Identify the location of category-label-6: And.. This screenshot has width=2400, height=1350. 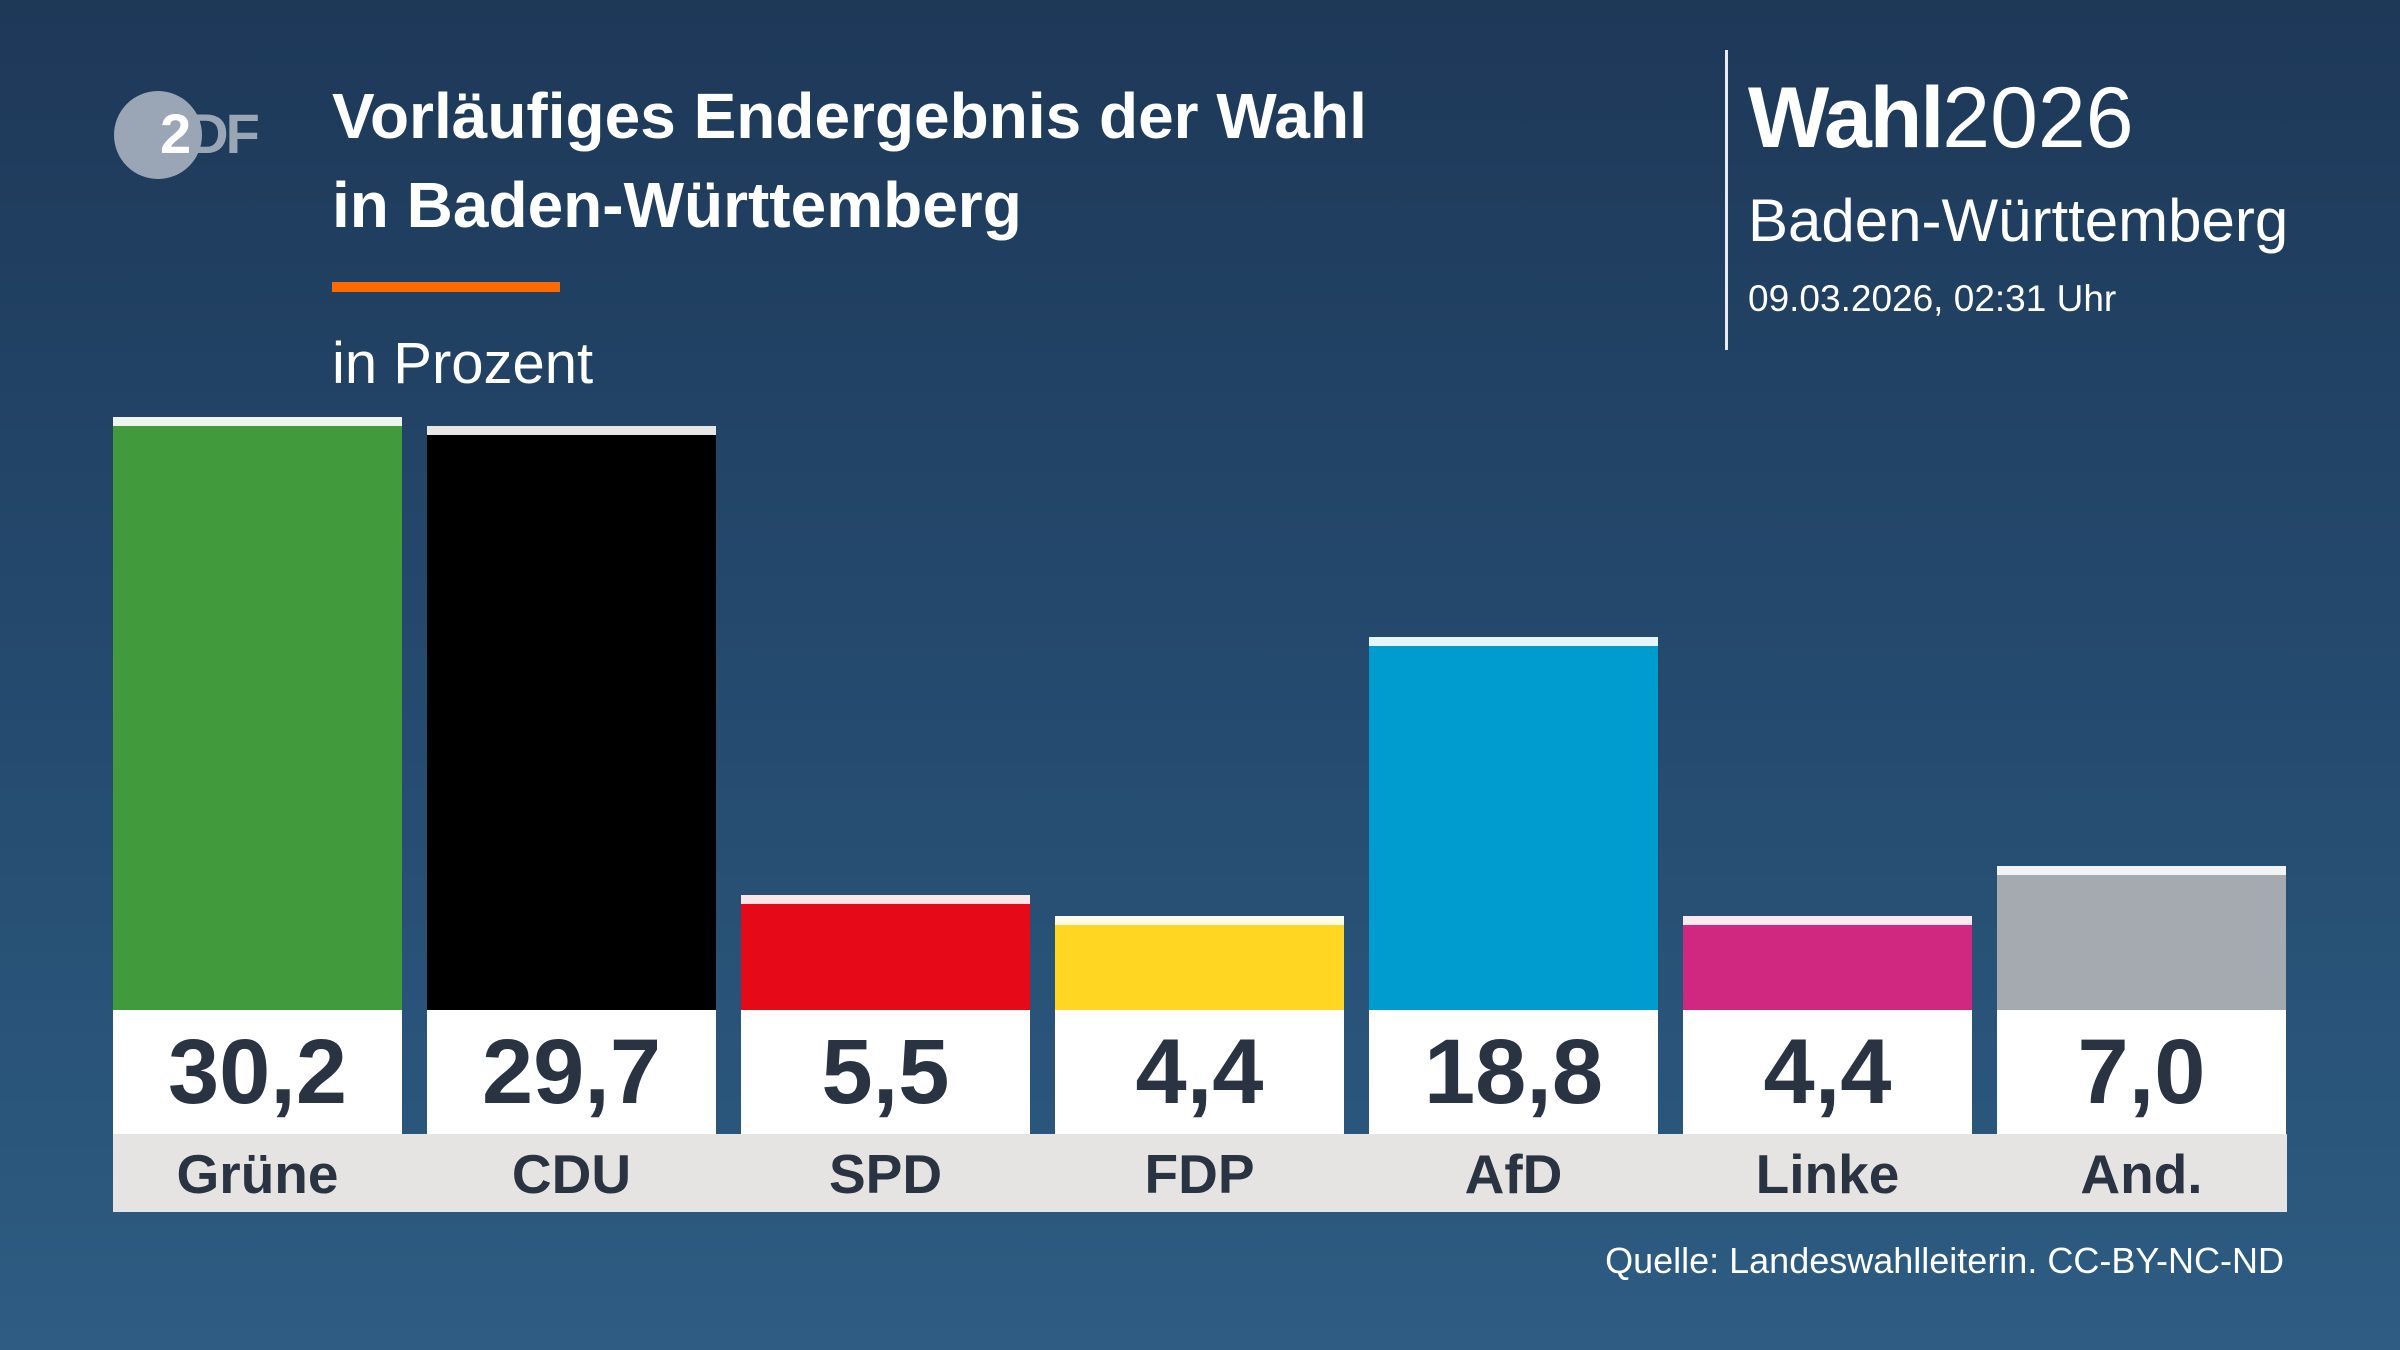
(2141, 1174).